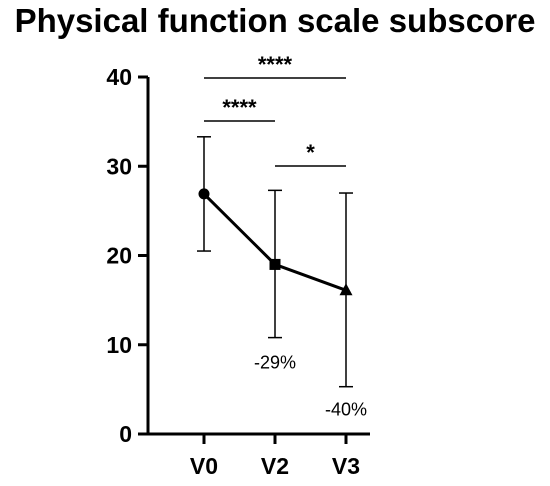 The width and height of the screenshot is (550, 486). I want to click on y-tick-label: 20, so click(119, 256).